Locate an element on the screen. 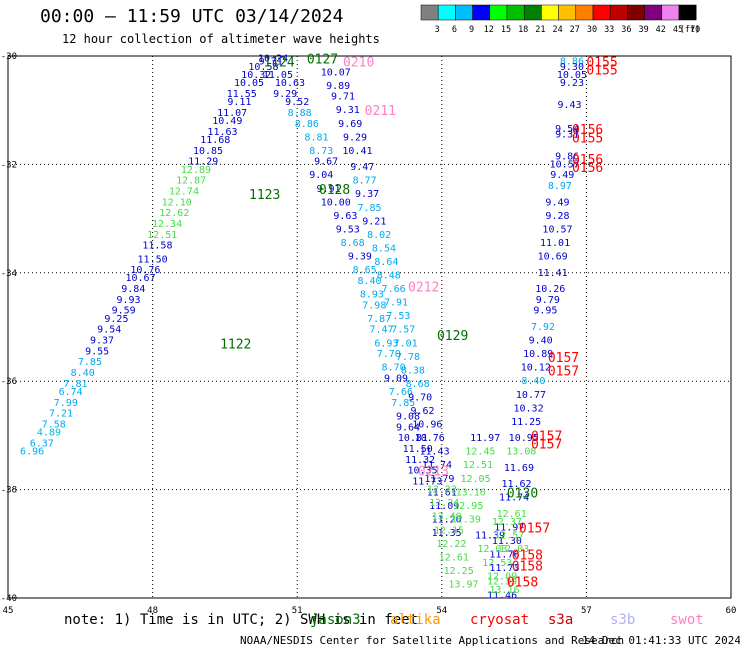  pass-time-label: 0210 is located at coordinates (358, 62).